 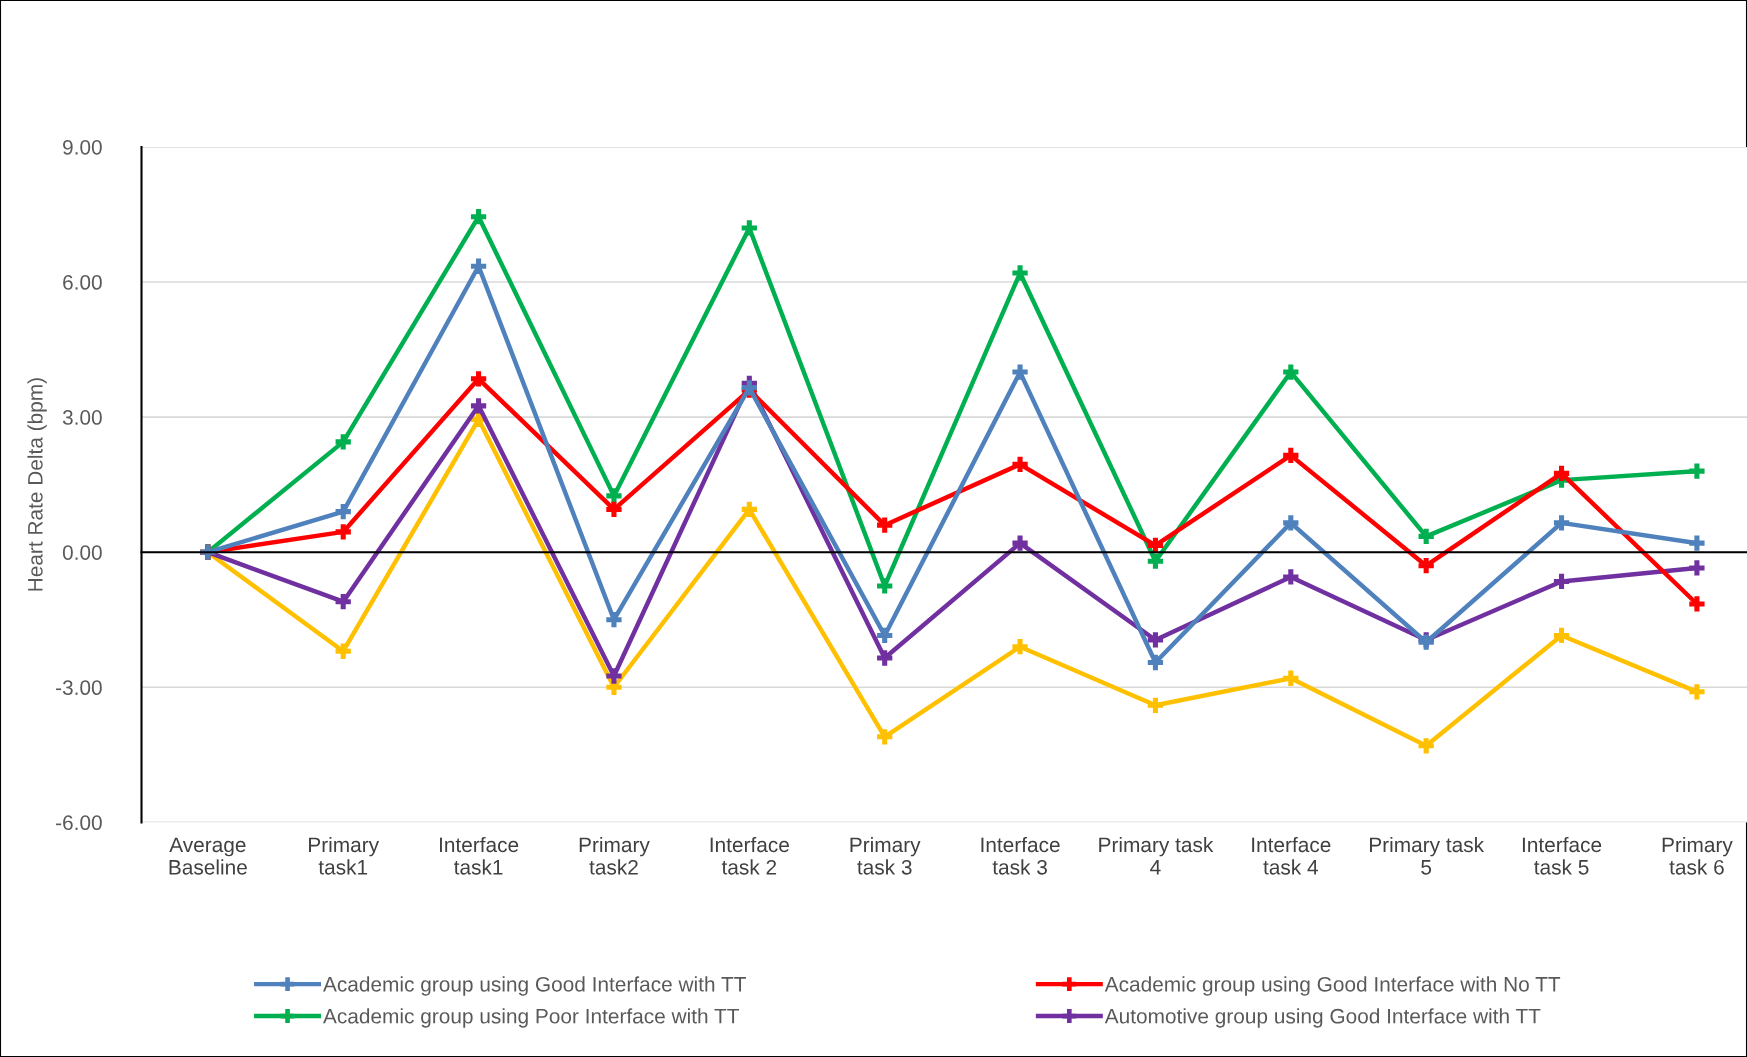 I want to click on x-tick-label: Interface task1, so click(x=479, y=855).